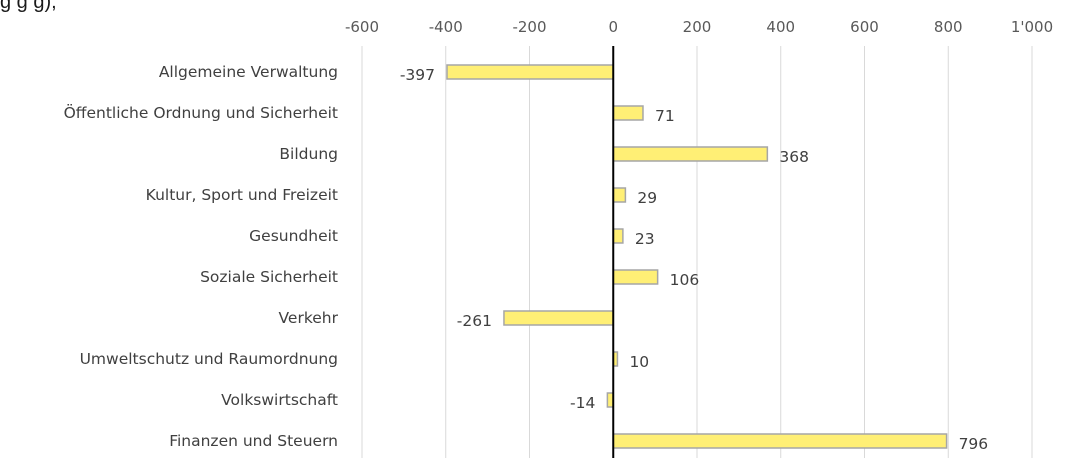 This screenshot has height=458, width=1065. What do you see at coordinates (780, 27) in the screenshot?
I see `x-tick-label: 400` at bounding box center [780, 27].